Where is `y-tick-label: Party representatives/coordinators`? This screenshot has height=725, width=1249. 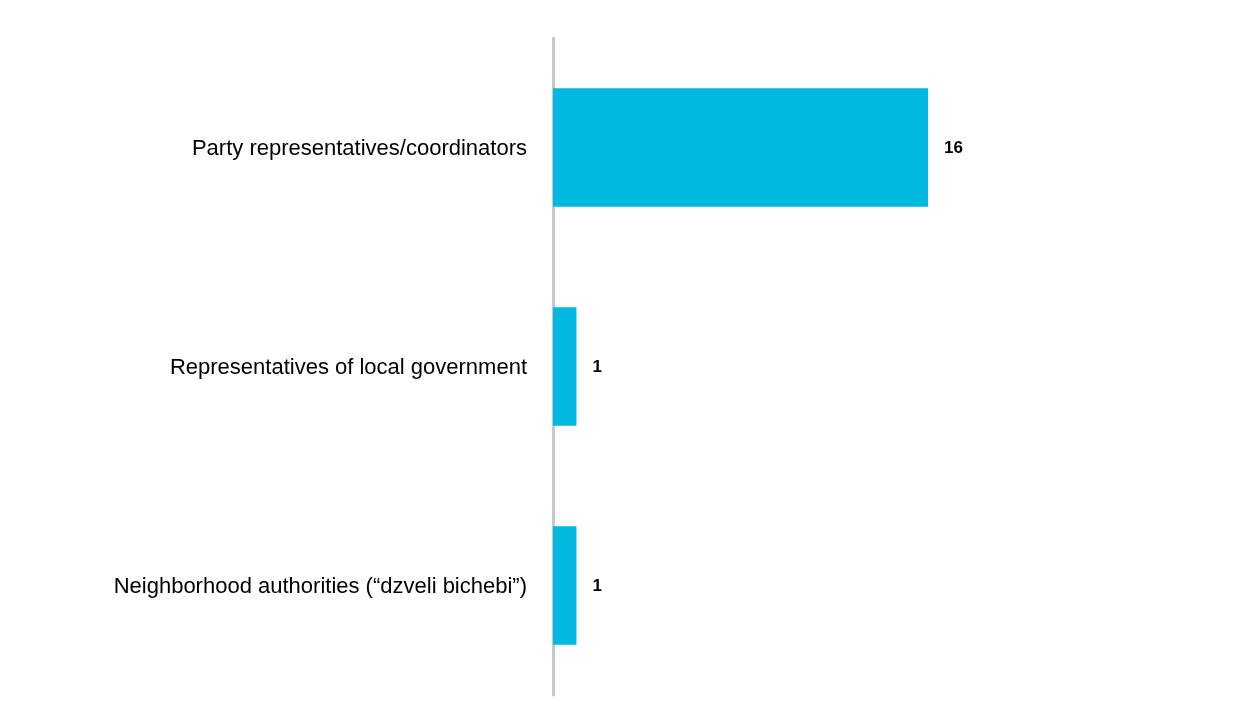 y-tick-label: Party representatives/coordinators is located at coordinates (359, 147).